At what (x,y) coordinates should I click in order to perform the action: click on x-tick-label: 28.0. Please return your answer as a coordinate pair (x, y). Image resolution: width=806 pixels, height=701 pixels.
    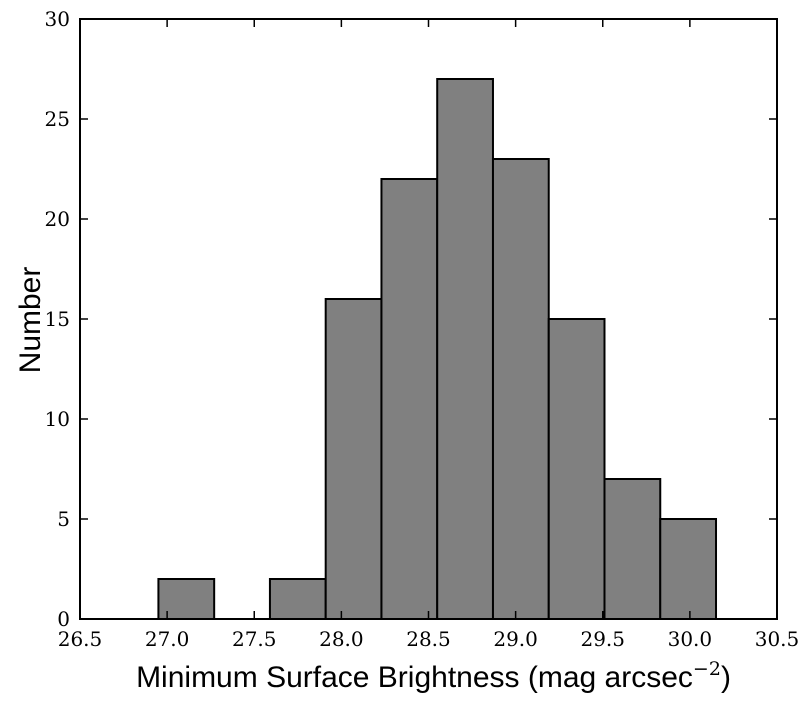
    Looking at the image, I should click on (341, 639).